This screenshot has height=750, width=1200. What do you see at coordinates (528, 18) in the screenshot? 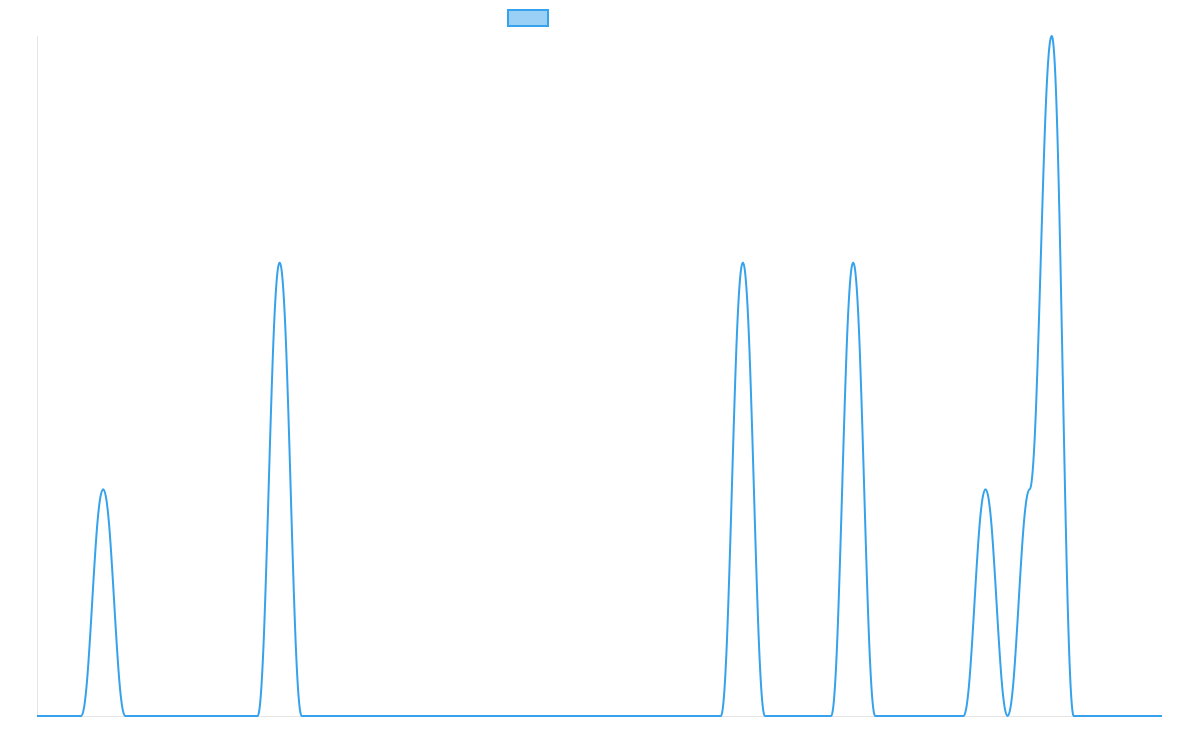
I see `legend-swatch` at bounding box center [528, 18].